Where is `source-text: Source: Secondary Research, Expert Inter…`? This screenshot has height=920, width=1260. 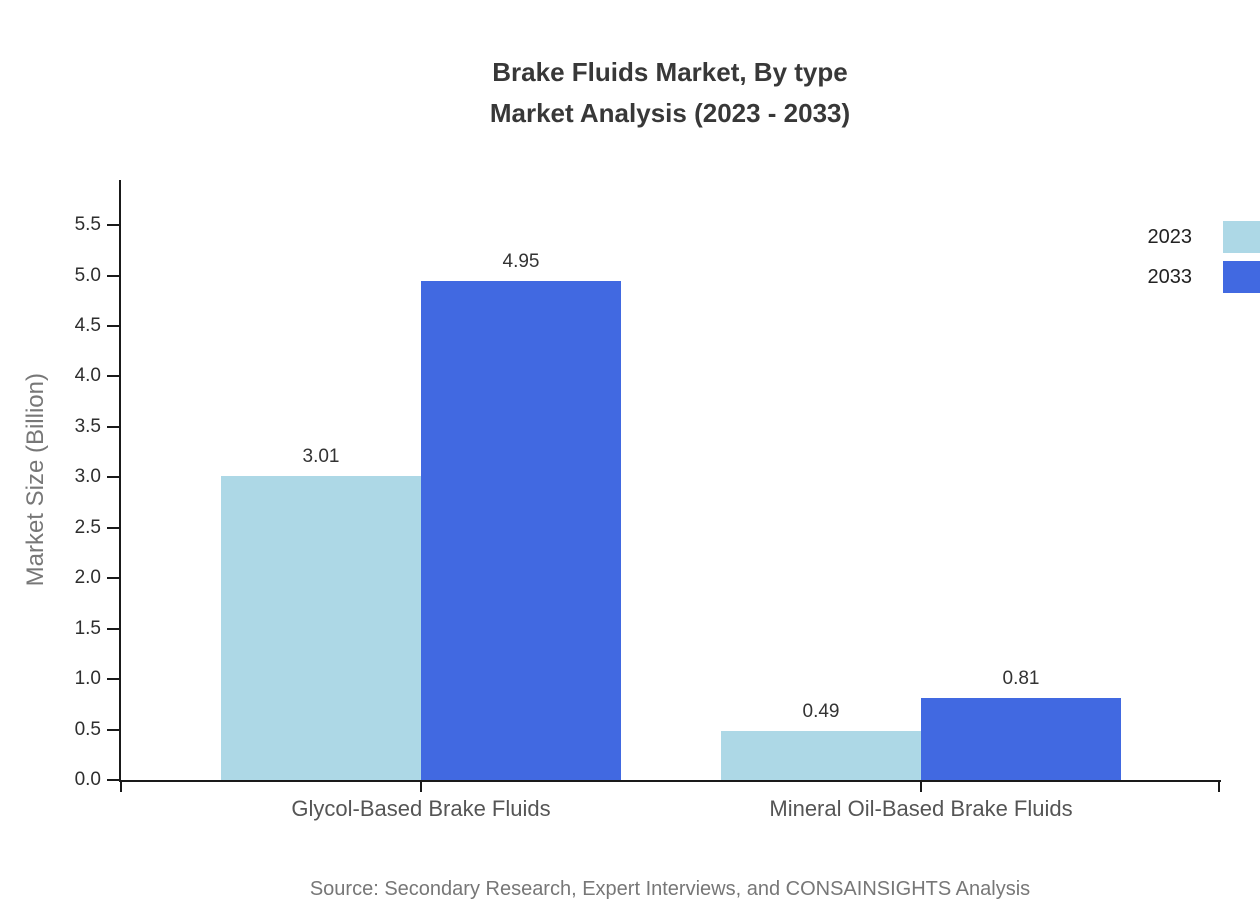
source-text: Source: Secondary Research, Expert Inter… is located at coordinates (670, 889).